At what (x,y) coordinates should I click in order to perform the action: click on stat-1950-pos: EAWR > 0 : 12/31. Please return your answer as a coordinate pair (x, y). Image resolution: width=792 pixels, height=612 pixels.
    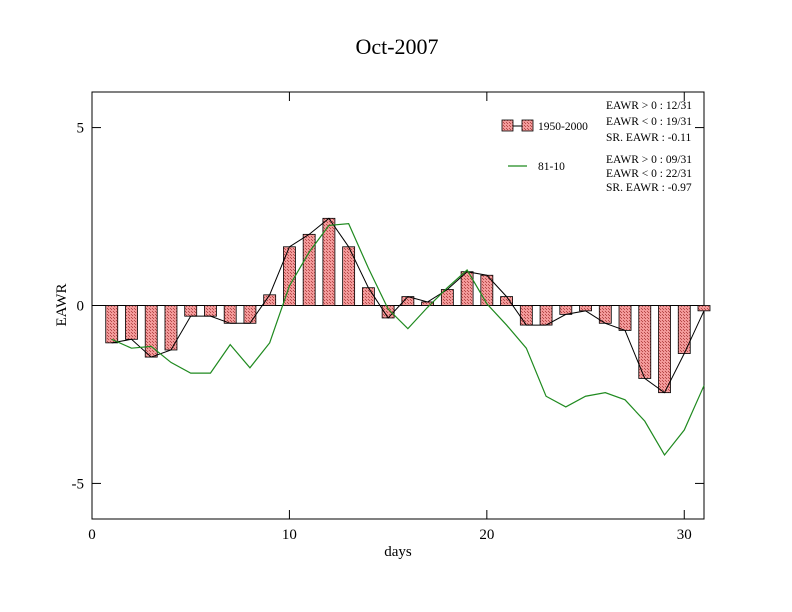
    Looking at the image, I should click on (649, 106).